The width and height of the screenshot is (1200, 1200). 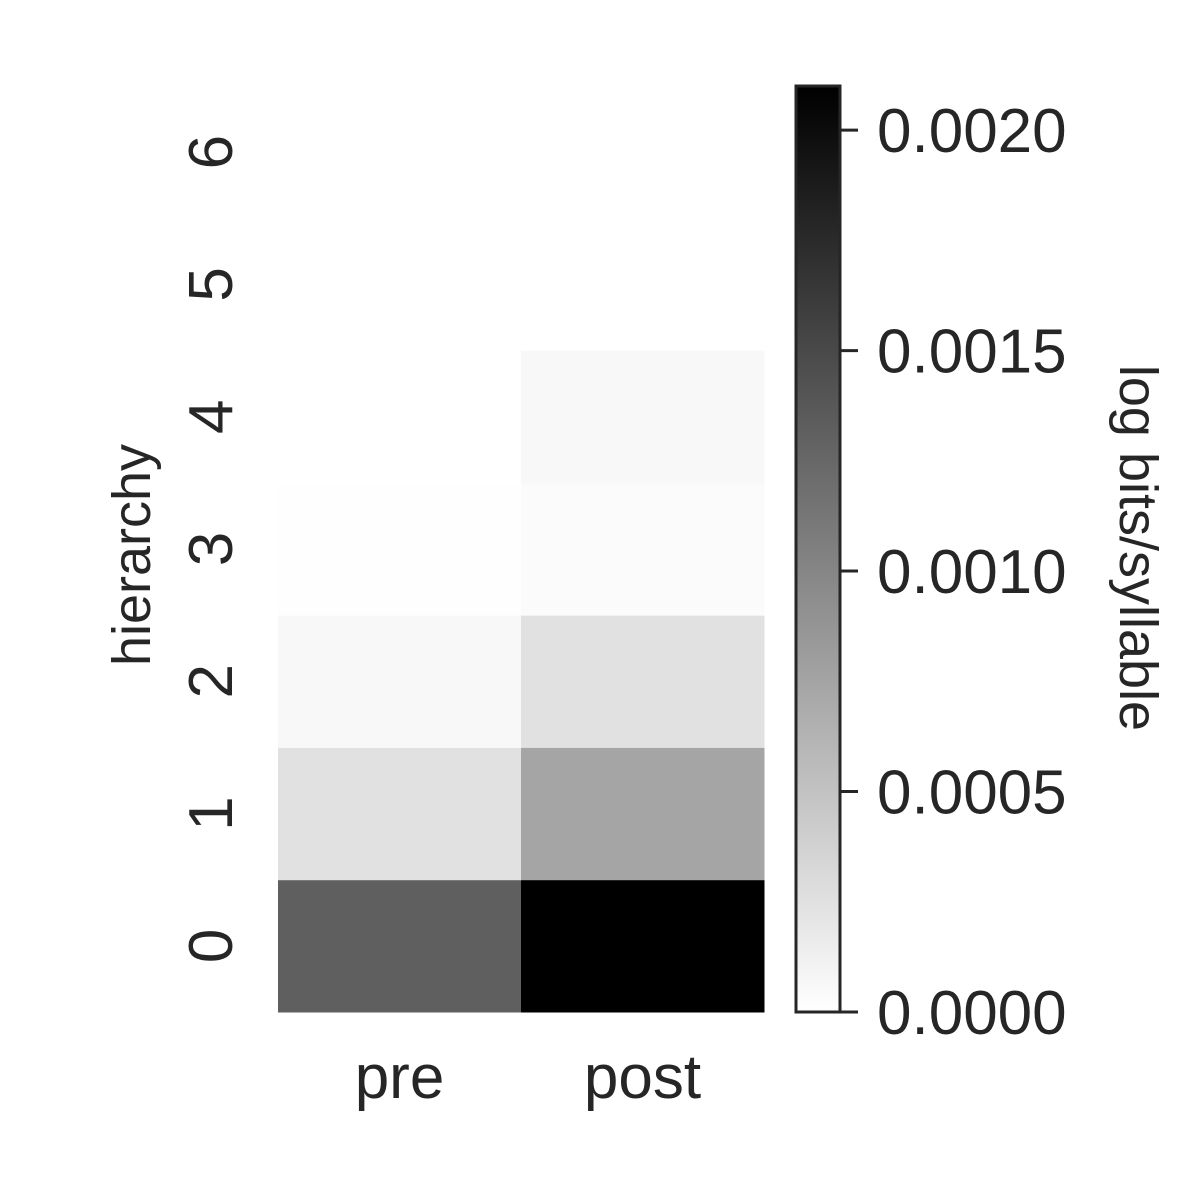 I want to click on colorbar-tick-label: 0.0005, so click(x=972, y=793).